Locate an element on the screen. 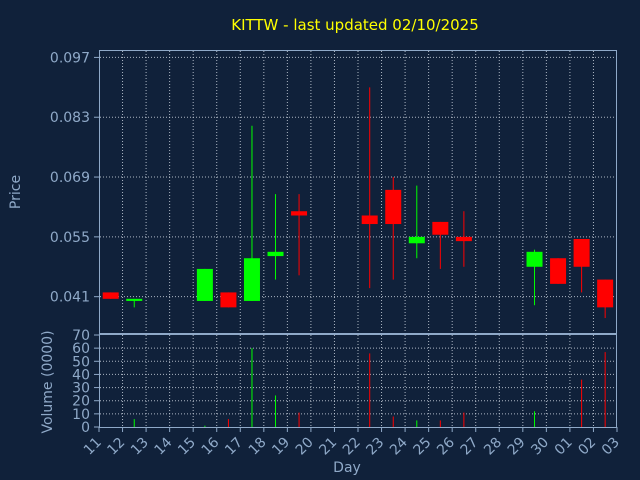 This screenshot has width=640, height=480. price-axis-label: Price is located at coordinates (16, 192).